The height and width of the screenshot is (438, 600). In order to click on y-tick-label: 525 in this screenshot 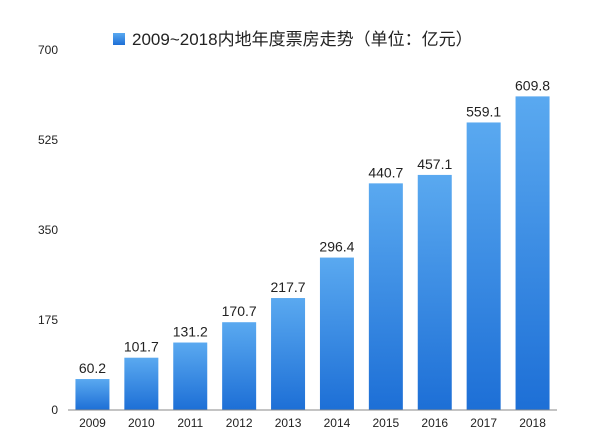, I will do `click(48, 140)`.